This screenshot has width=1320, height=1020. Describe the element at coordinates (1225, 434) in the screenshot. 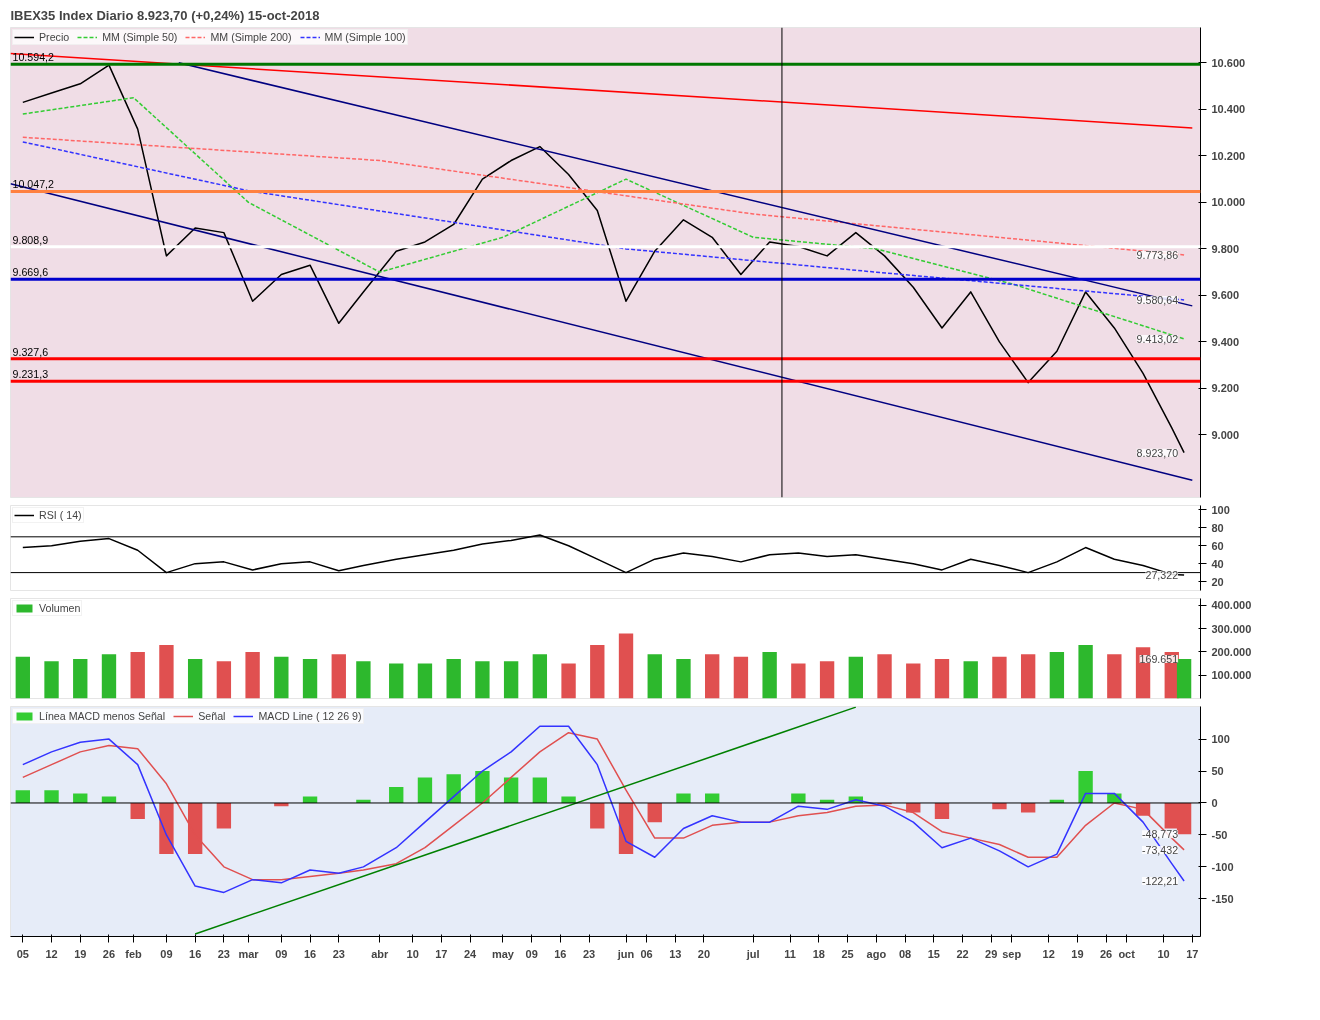

I see `y-tick-label: 9.000` at that location.